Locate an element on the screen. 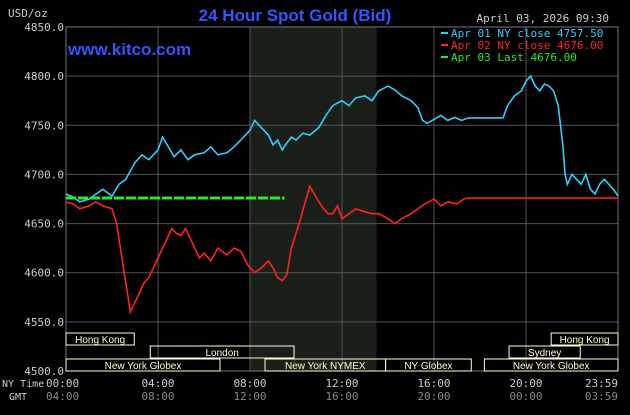  y-tick-label: 4550.0 is located at coordinates (44, 322).